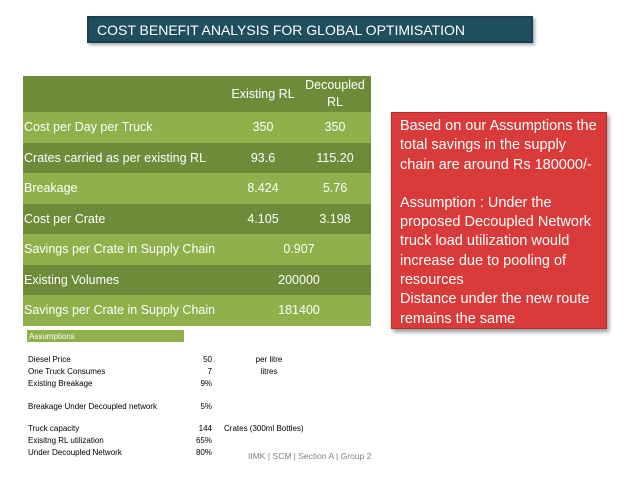  Describe the element at coordinates (263, 188) in the screenshot. I see `existing-value: 8.424` at that location.